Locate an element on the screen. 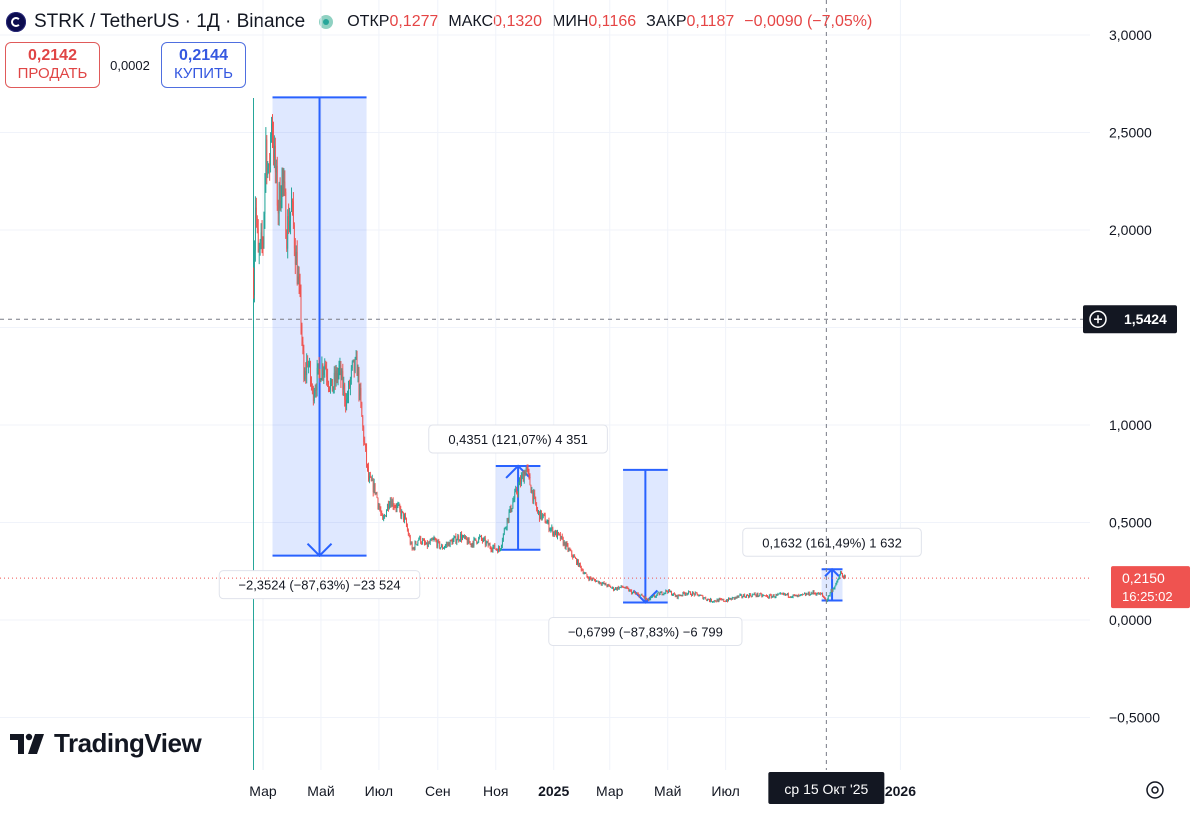 This screenshot has height=813, width=1200. measurement-label: 0,4351 (121,07%) 4 351 is located at coordinates (518, 439).